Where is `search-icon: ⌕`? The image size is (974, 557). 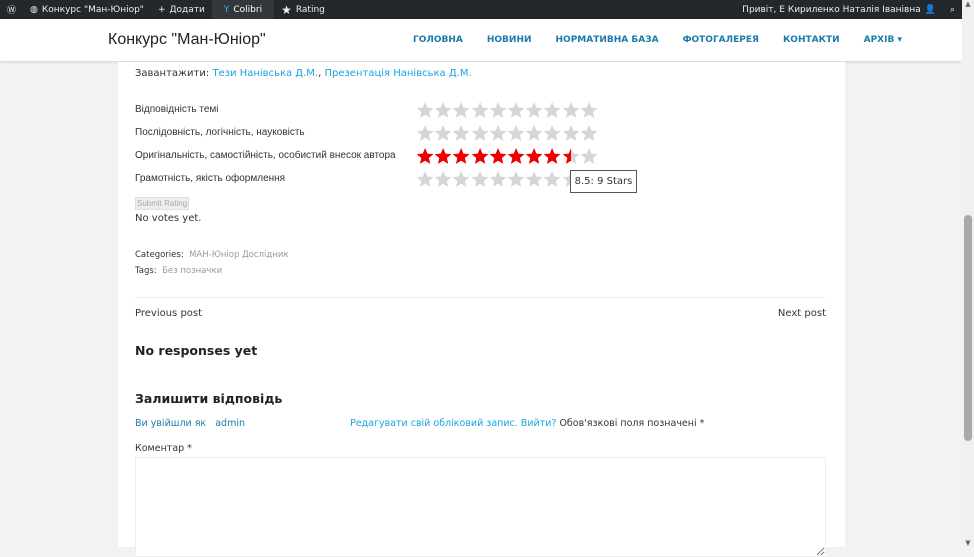
search-icon: ⌕ is located at coordinates (952, 9).